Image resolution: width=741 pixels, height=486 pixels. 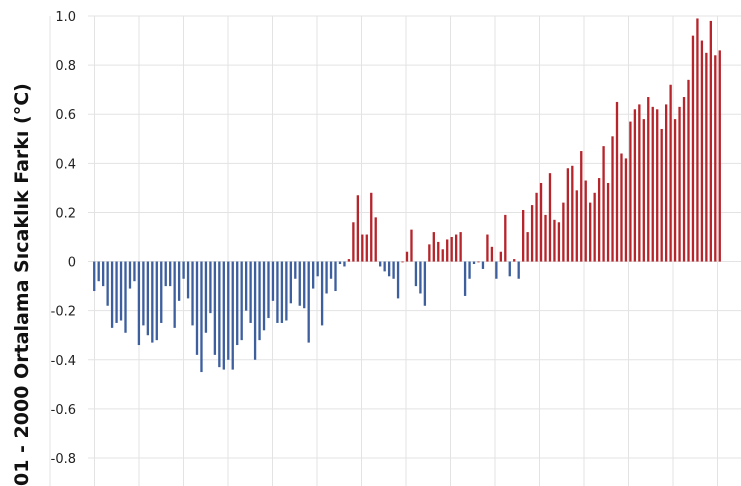 What do you see at coordinates (63, 410) in the screenshot?
I see `y-tick-label: -0.6` at bounding box center [63, 410].